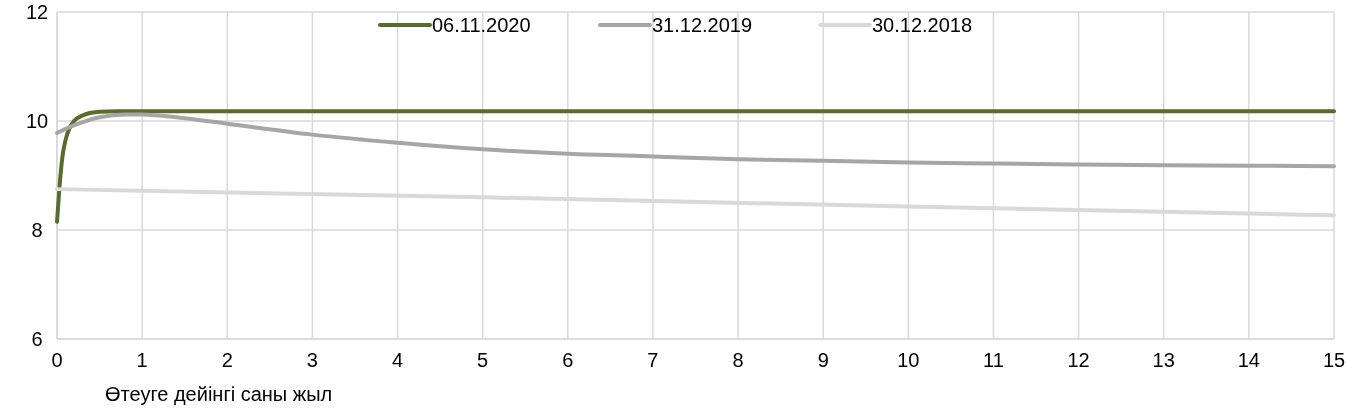 Image resolution: width=1346 pixels, height=409 pixels. I want to click on x-tick-label: 15, so click(1334, 360).